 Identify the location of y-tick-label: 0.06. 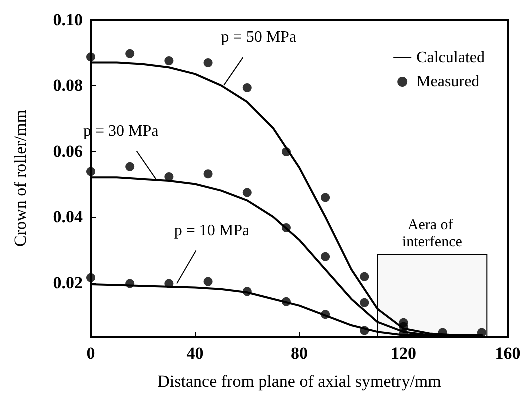
(68, 151).